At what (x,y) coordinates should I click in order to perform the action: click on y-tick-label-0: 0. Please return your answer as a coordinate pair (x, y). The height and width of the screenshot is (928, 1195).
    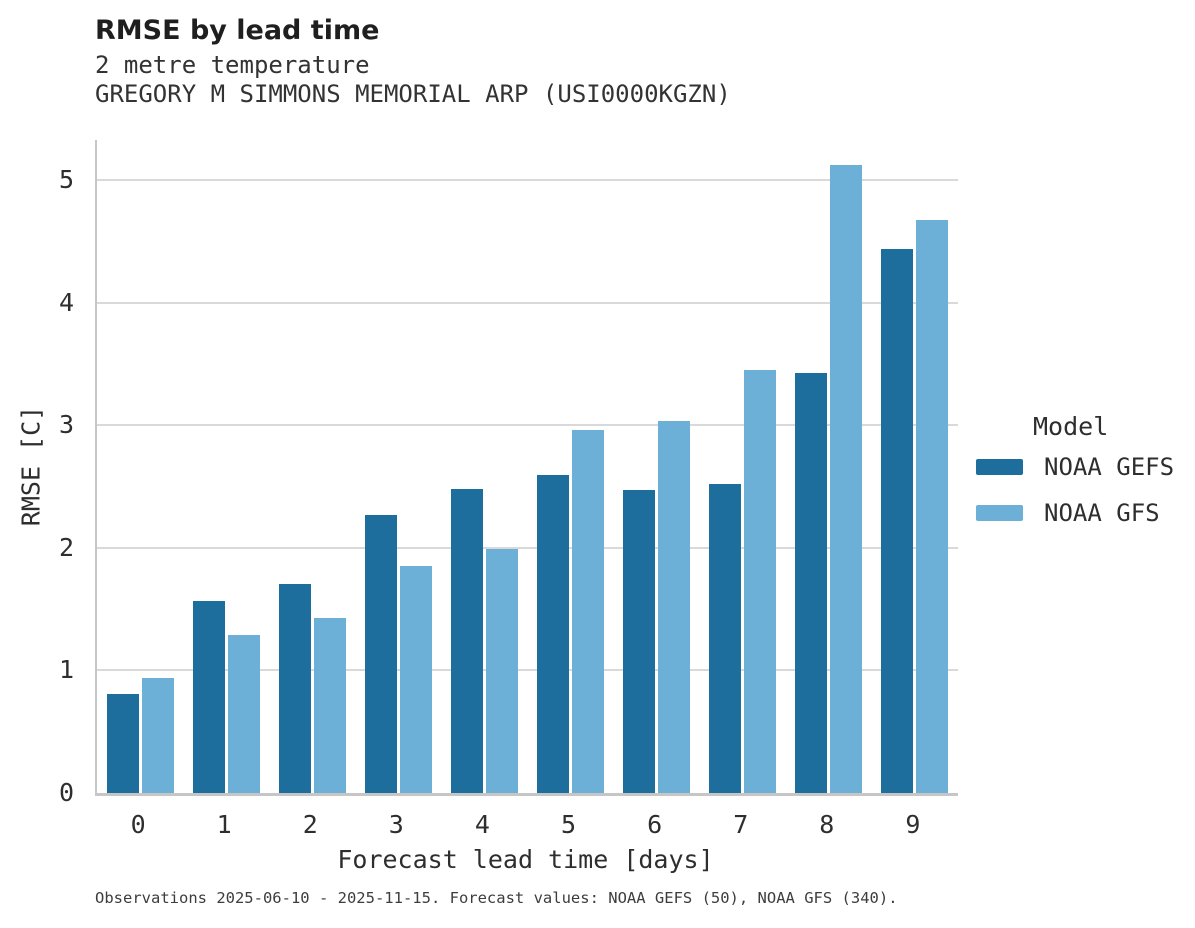
    Looking at the image, I should click on (66, 792).